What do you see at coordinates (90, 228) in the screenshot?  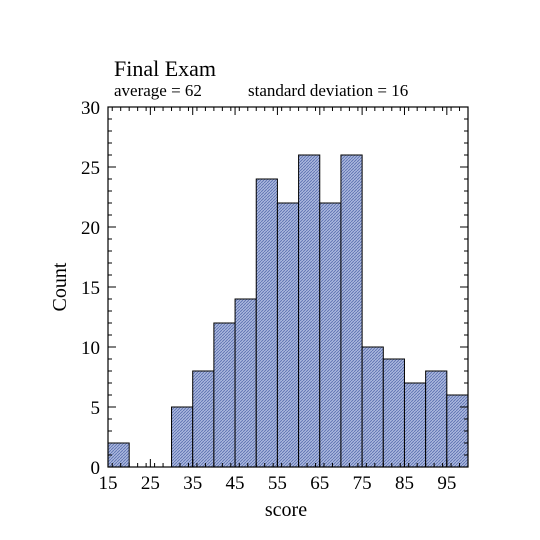 I see `y-tick-label: 20` at bounding box center [90, 228].